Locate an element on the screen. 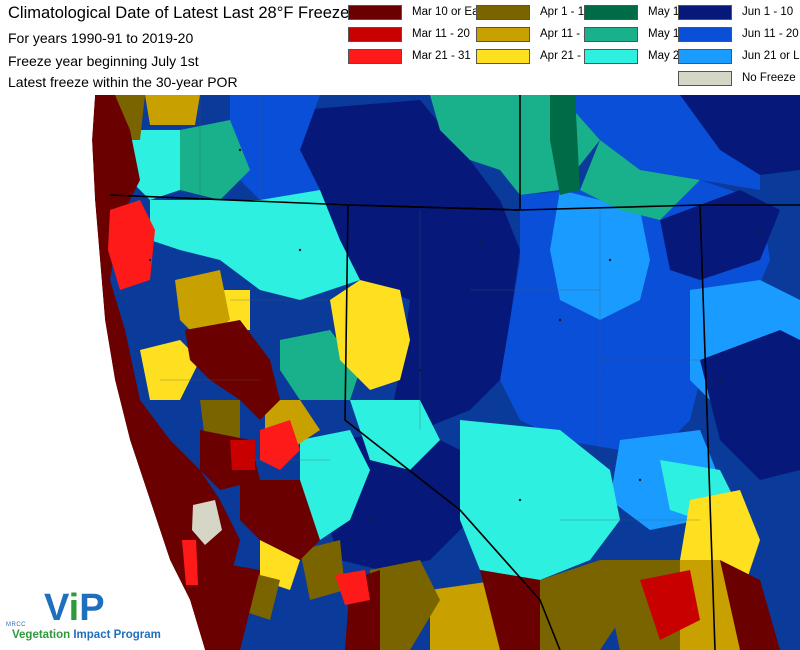  legend-label: Jun 1 - 10 is located at coordinates (768, 12).